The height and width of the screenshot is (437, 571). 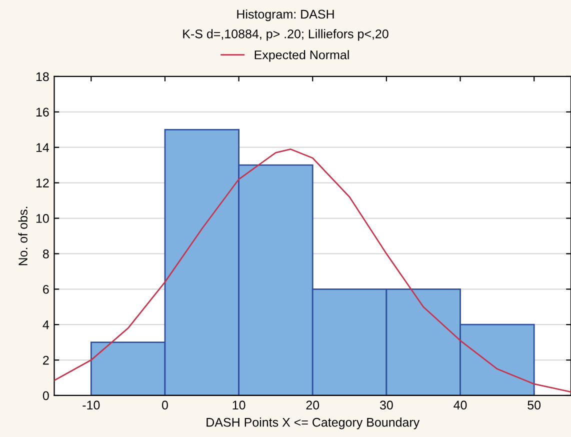 I want to click on y-tick-label: 6, so click(x=46, y=289).